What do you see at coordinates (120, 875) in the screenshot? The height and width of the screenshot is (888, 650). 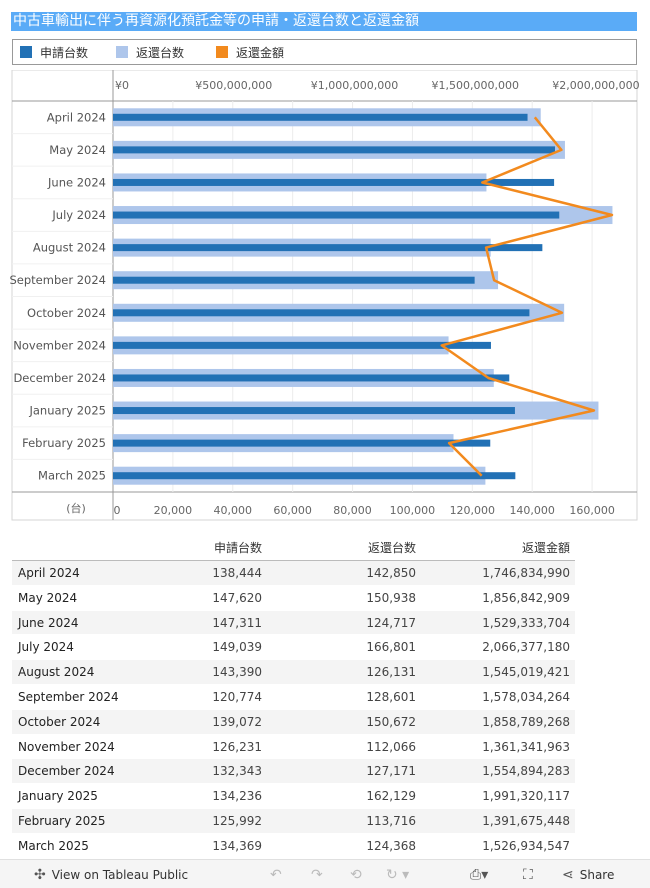 I see `view-on-tableau-label: View on Tableau Public` at bounding box center [120, 875].